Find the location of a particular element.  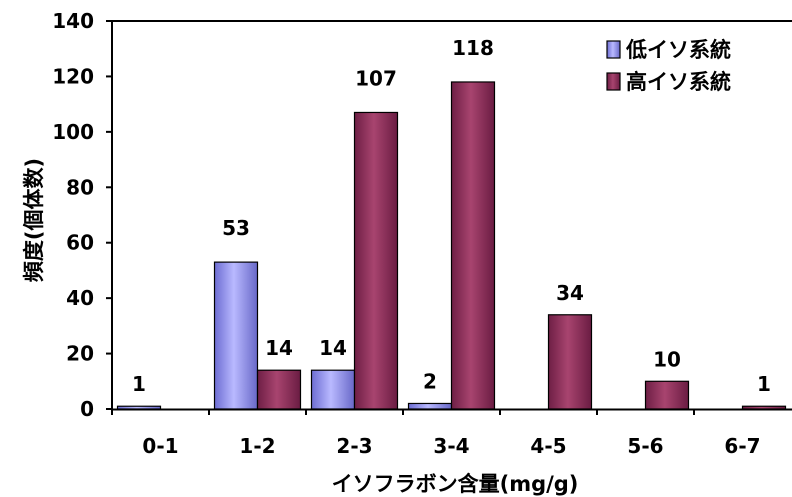

legend: 低イソ系統 高イソ系統 is located at coordinates (668, 66).